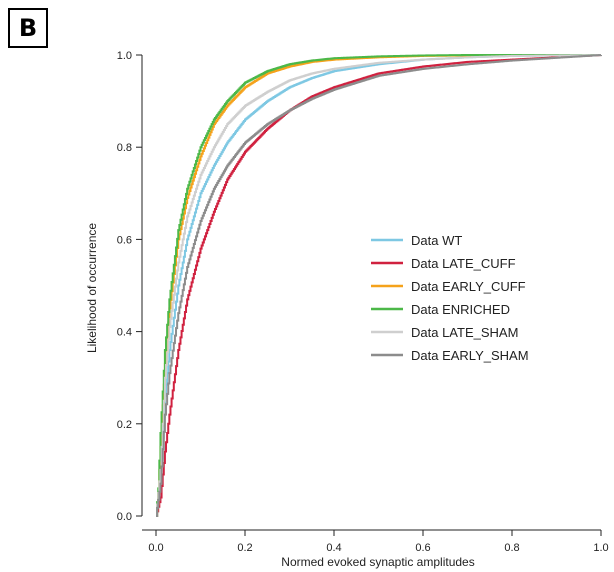 Image resolution: width=614 pixels, height=572 pixels. I want to click on panel-label: B, so click(28, 28).